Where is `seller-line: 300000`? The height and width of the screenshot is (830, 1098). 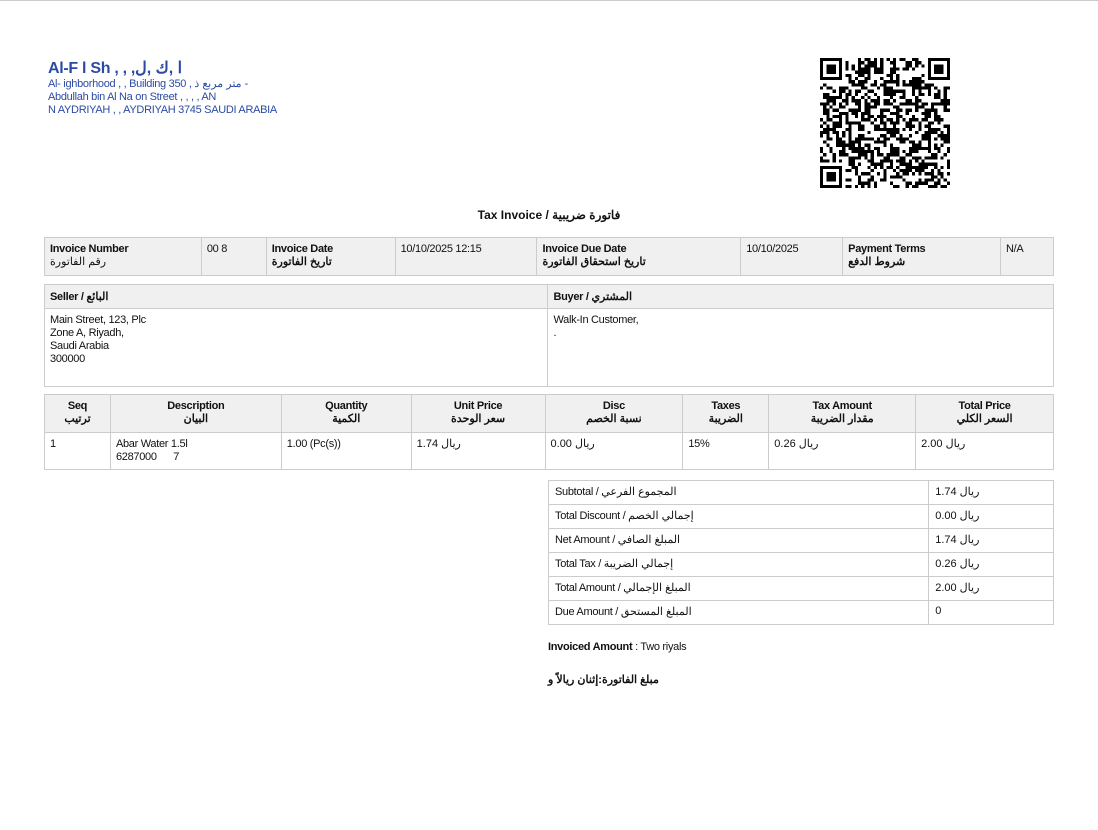
seller-line: 300000 is located at coordinates (67, 359).